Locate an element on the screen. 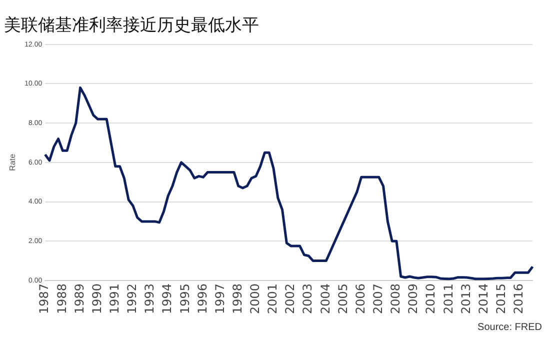 This screenshot has width=550, height=341. x-tick-label: 2008 is located at coordinates (395, 298).